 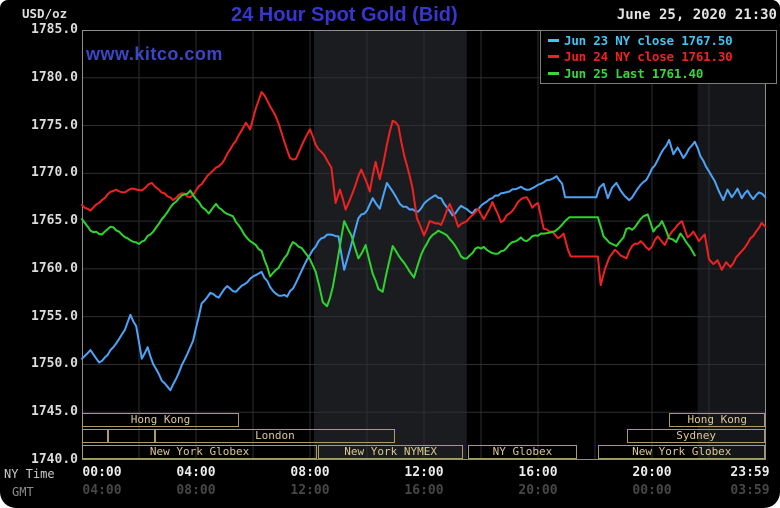 What do you see at coordinates (424, 472) in the screenshot?
I see `x-axis-ny-tick-label: 12:00` at bounding box center [424, 472].